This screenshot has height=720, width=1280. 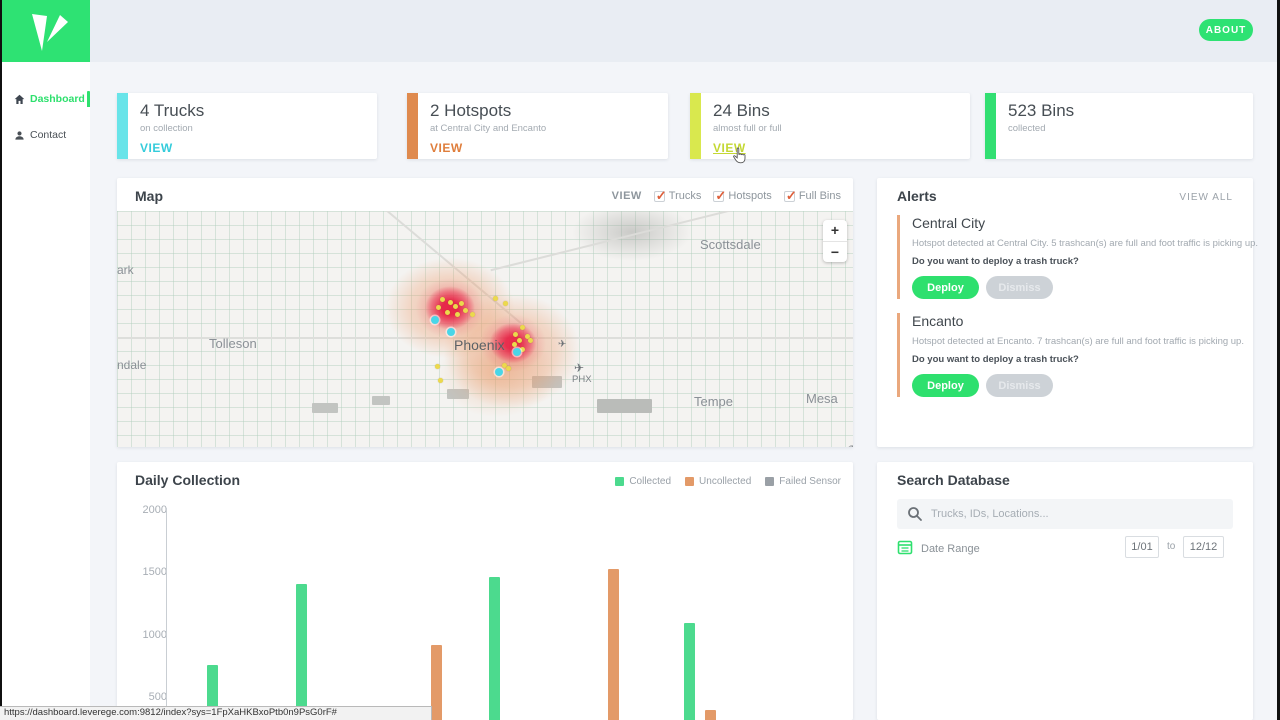 I want to click on card-subtitle: on collection, so click(x=166, y=128).